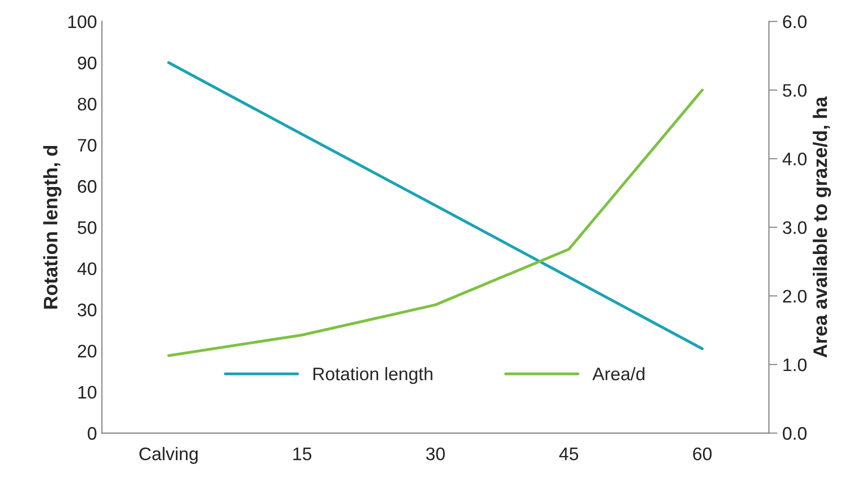 The image size is (864, 477). Describe the element at coordinates (795, 296) in the screenshot. I see `y2-tick-label: 2.0` at that location.